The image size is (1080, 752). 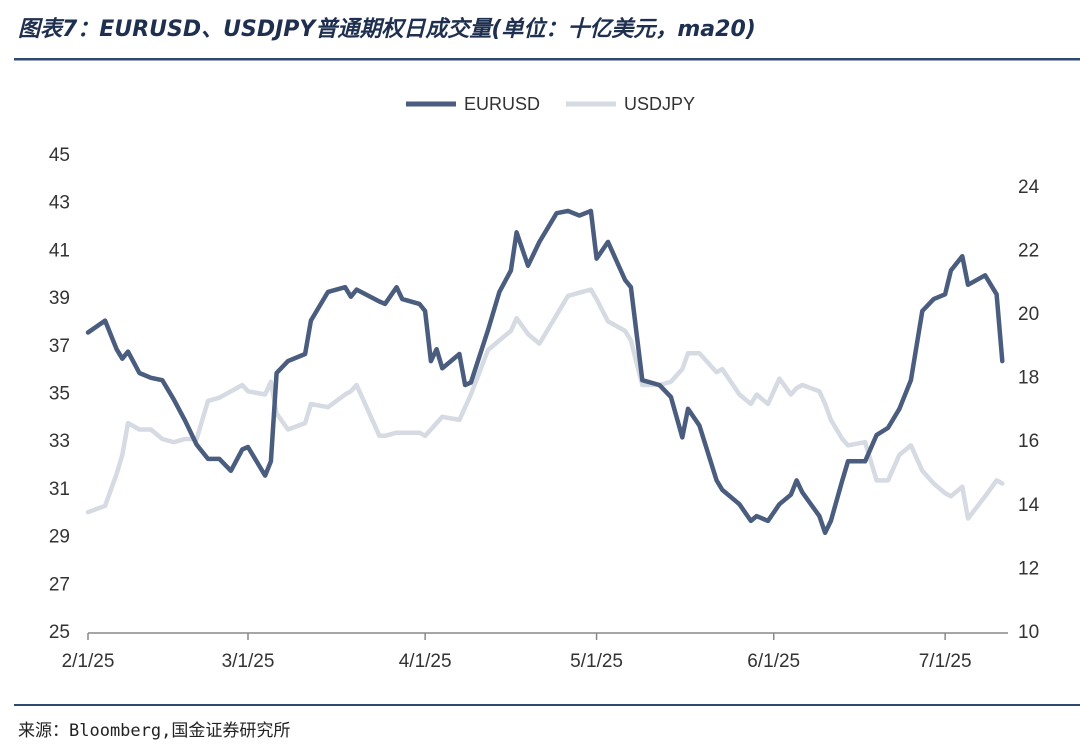 I want to click on y2-tick-label: 14, so click(x=1029, y=505).